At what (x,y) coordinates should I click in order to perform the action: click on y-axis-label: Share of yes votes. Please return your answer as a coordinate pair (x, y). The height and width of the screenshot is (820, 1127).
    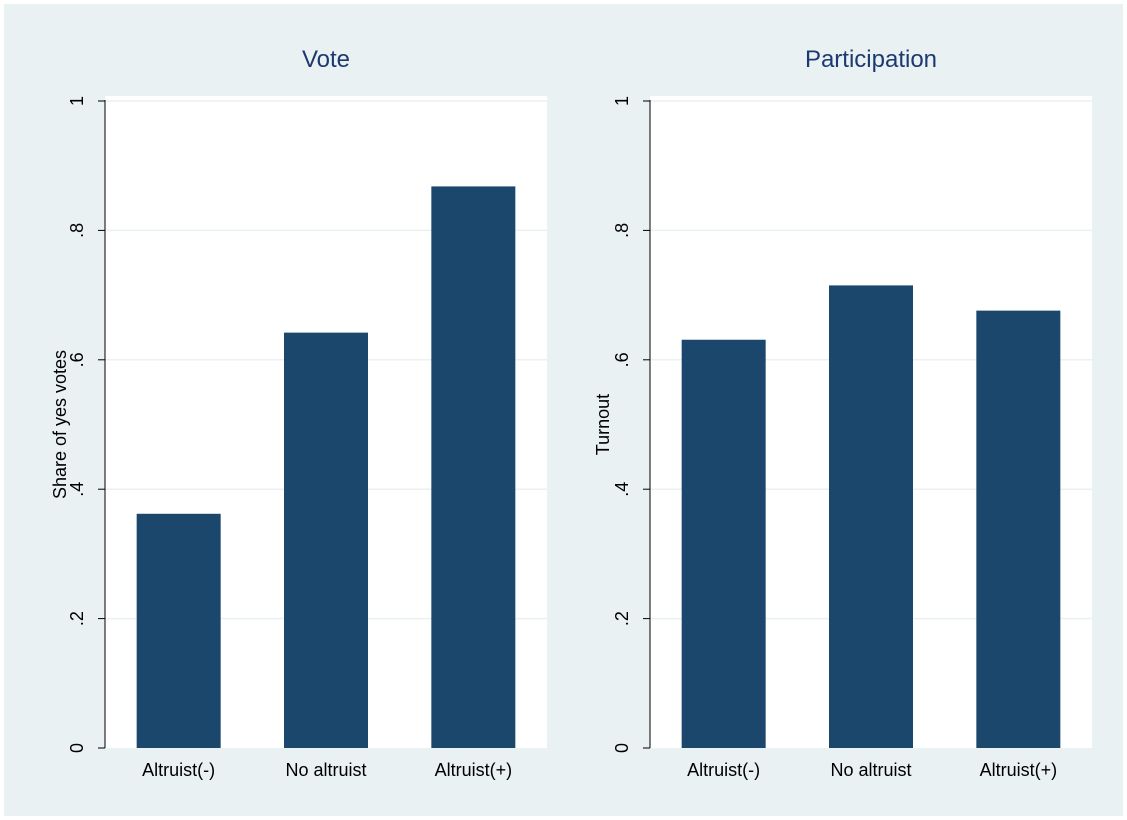
    Looking at the image, I should click on (60, 424).